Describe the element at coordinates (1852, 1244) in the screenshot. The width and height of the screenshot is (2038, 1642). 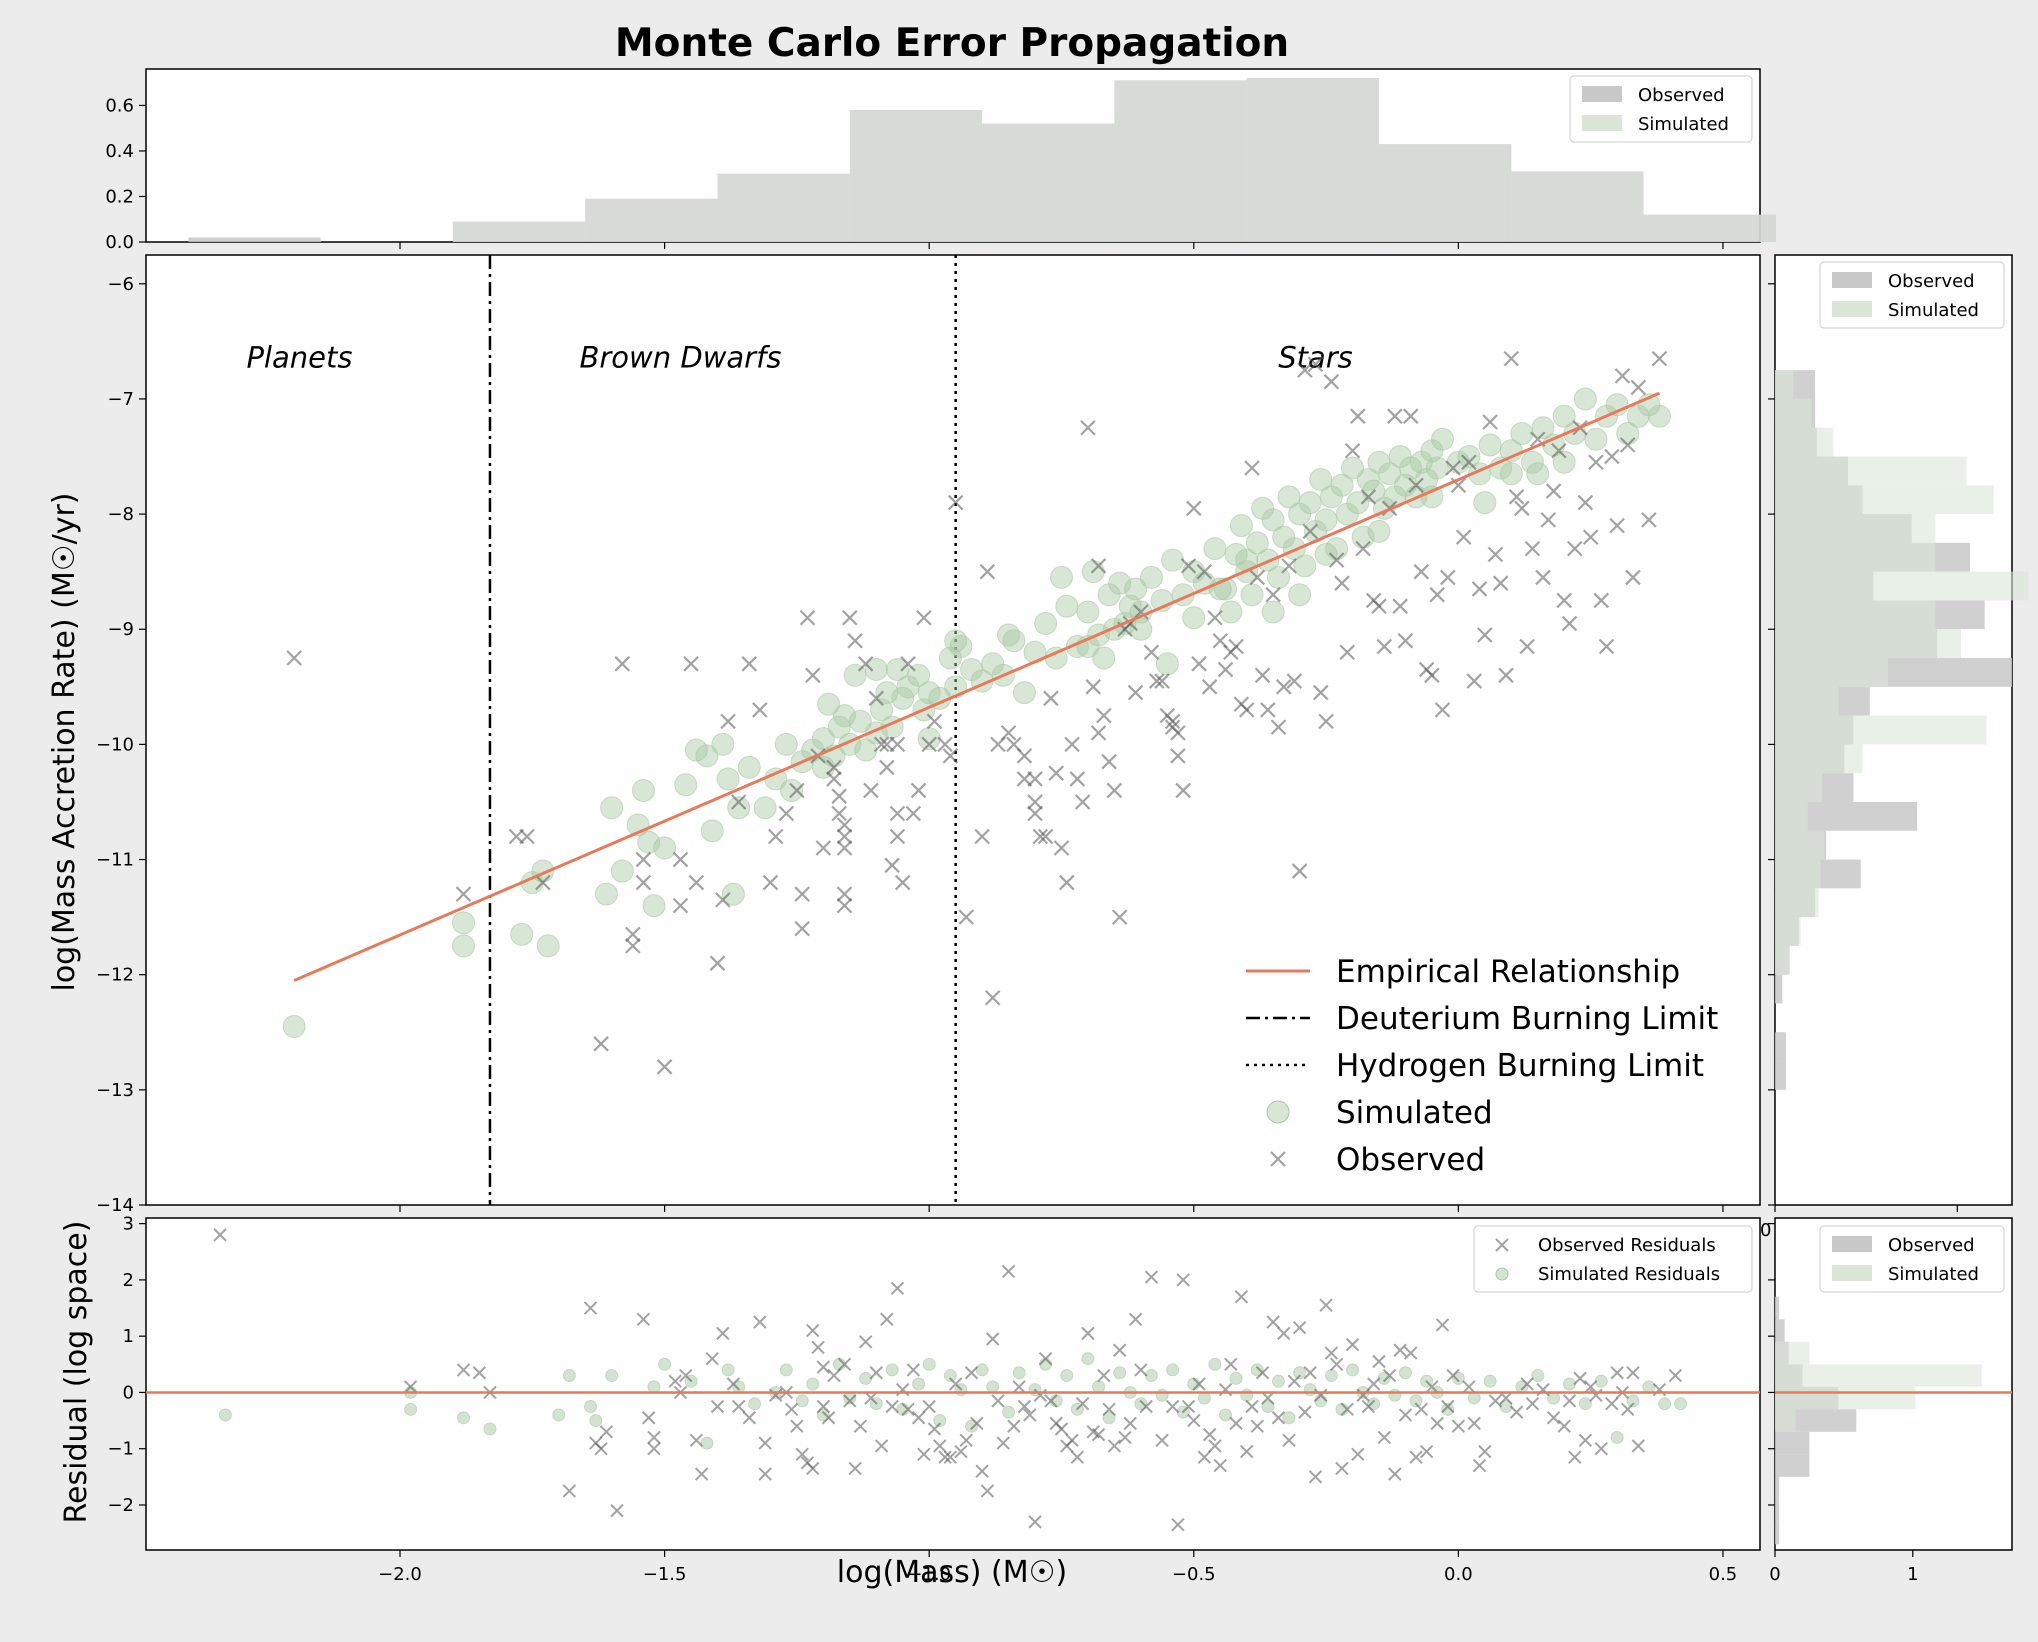
I see `legend-swatch-observed` at that location.